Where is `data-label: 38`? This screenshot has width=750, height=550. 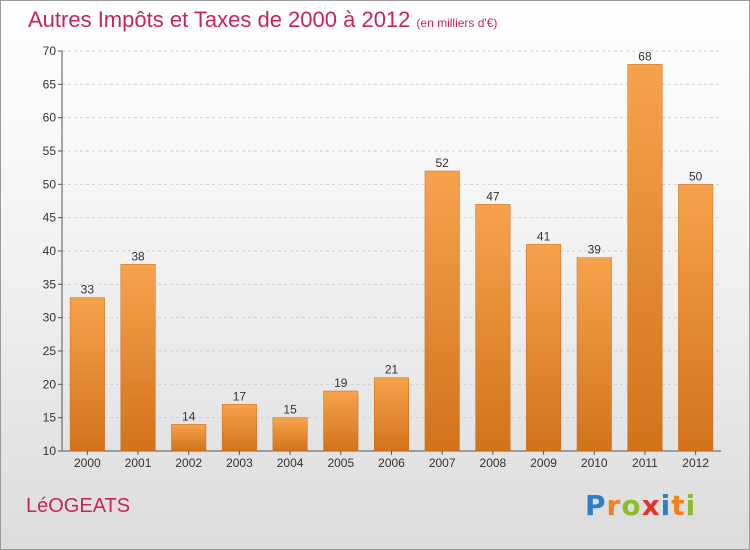
data-label: 38 is located at coordinates (138, 256).